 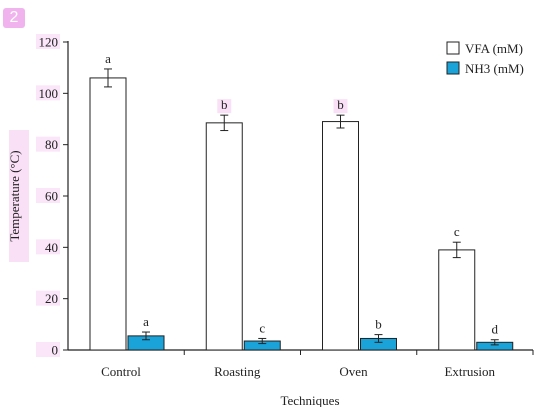 What do you see at coordinates (485, 58) in the screenshot?
I see `chart-legend: VFA (mM) NH3 (mM)` at bounding box center [485, 58].